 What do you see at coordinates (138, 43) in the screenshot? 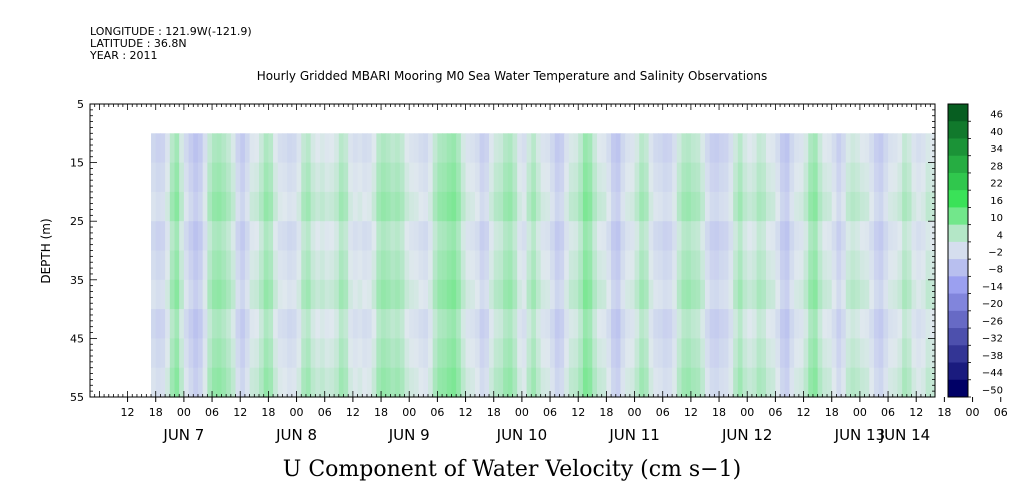
I see `latitude-label: LATITUDE : 36.8N` at bounding box center [138, 43].